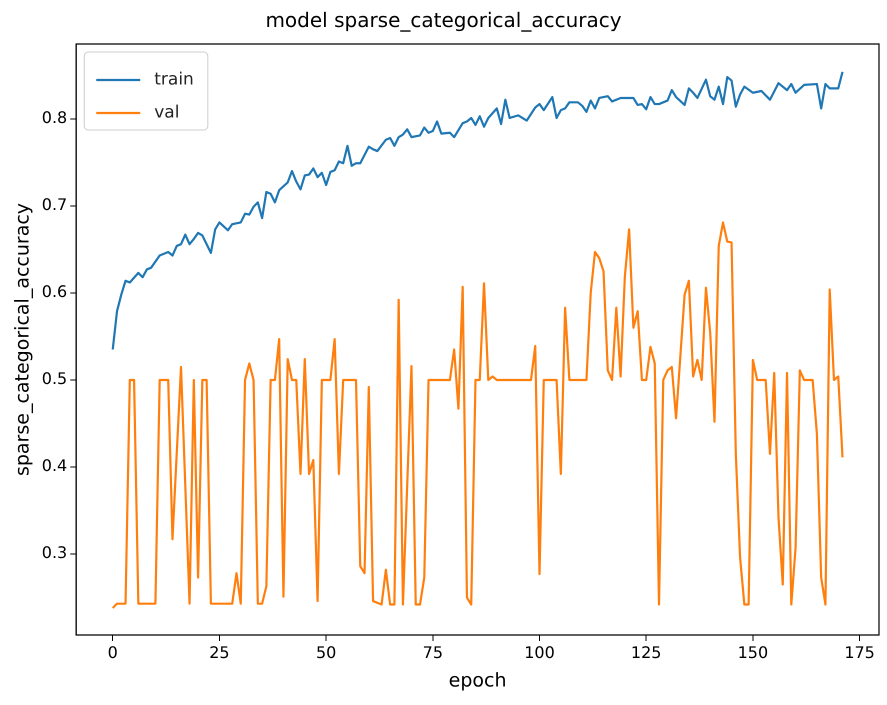  Describe the element at coordinates (753, 652) in the screenshot. I see `x-tick-label: 150` at that location.